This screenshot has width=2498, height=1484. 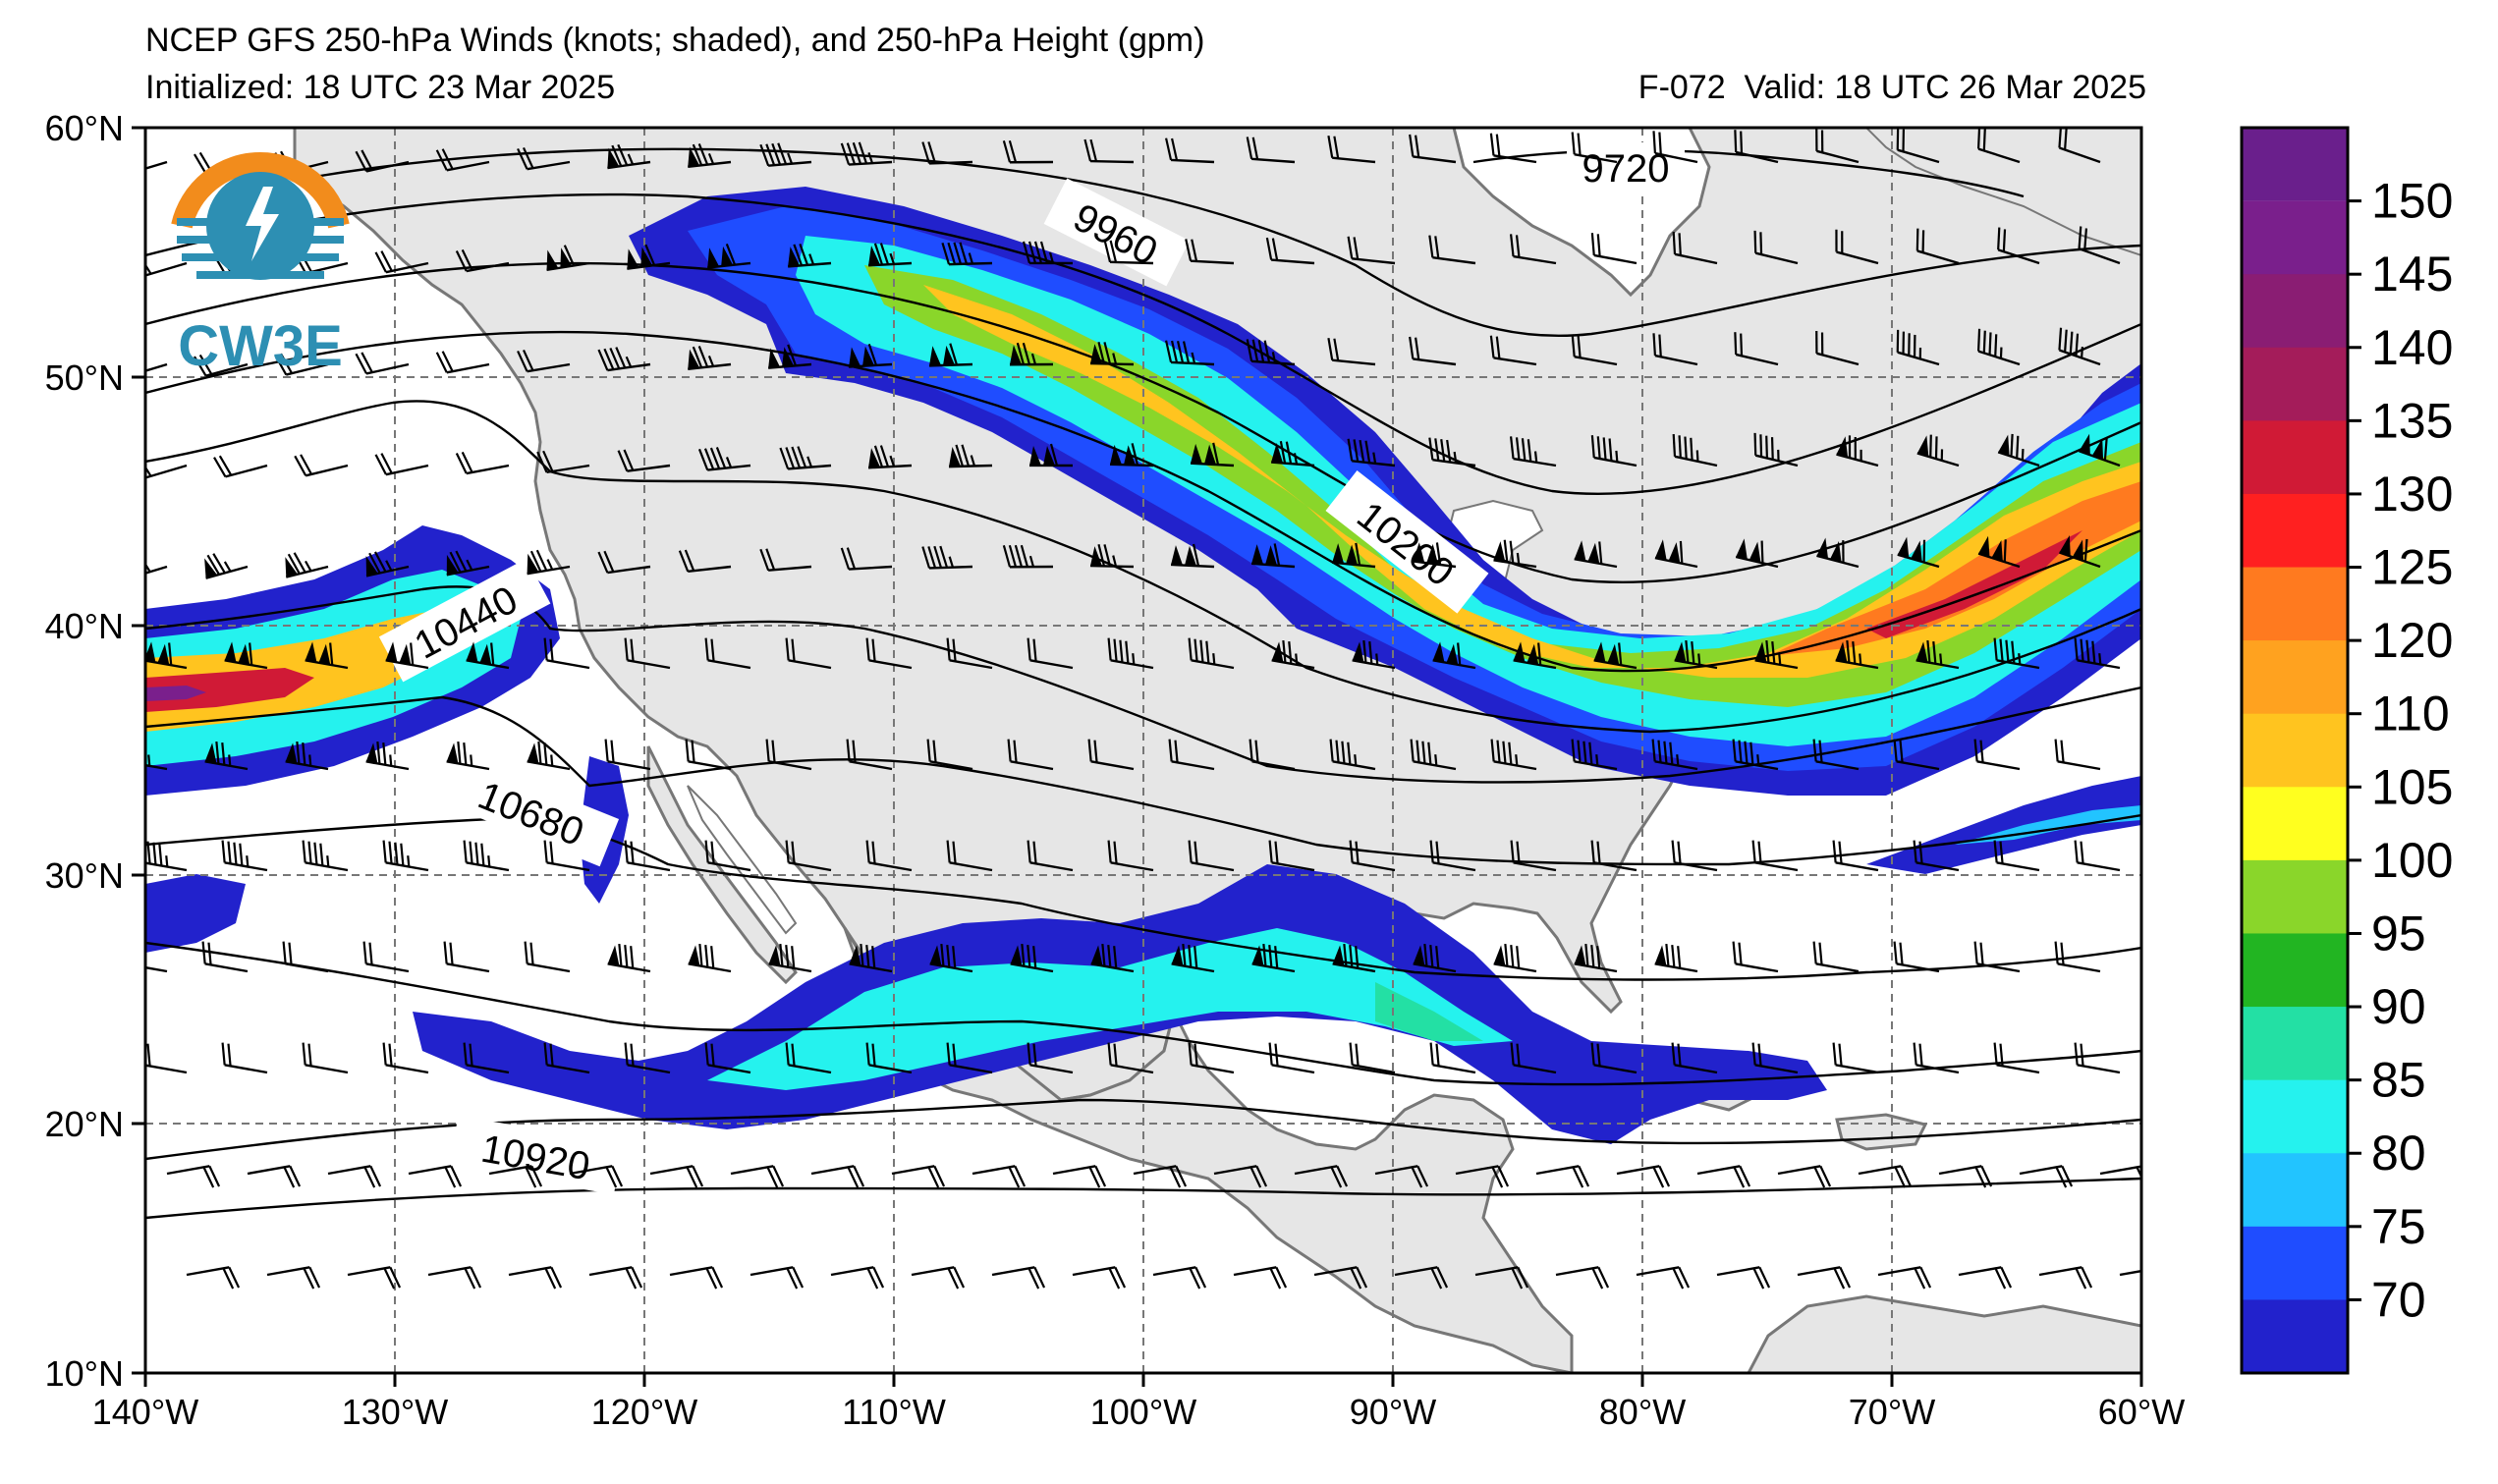 I want to click on colorbar-label: 95, so click(x=2398, y=933).